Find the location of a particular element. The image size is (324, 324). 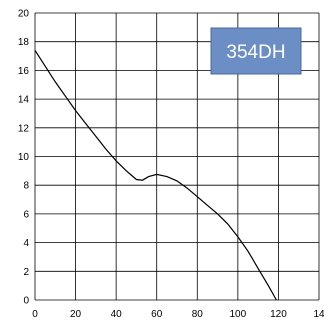

x-tick-label: 40 is located at coordinates (117, 314).